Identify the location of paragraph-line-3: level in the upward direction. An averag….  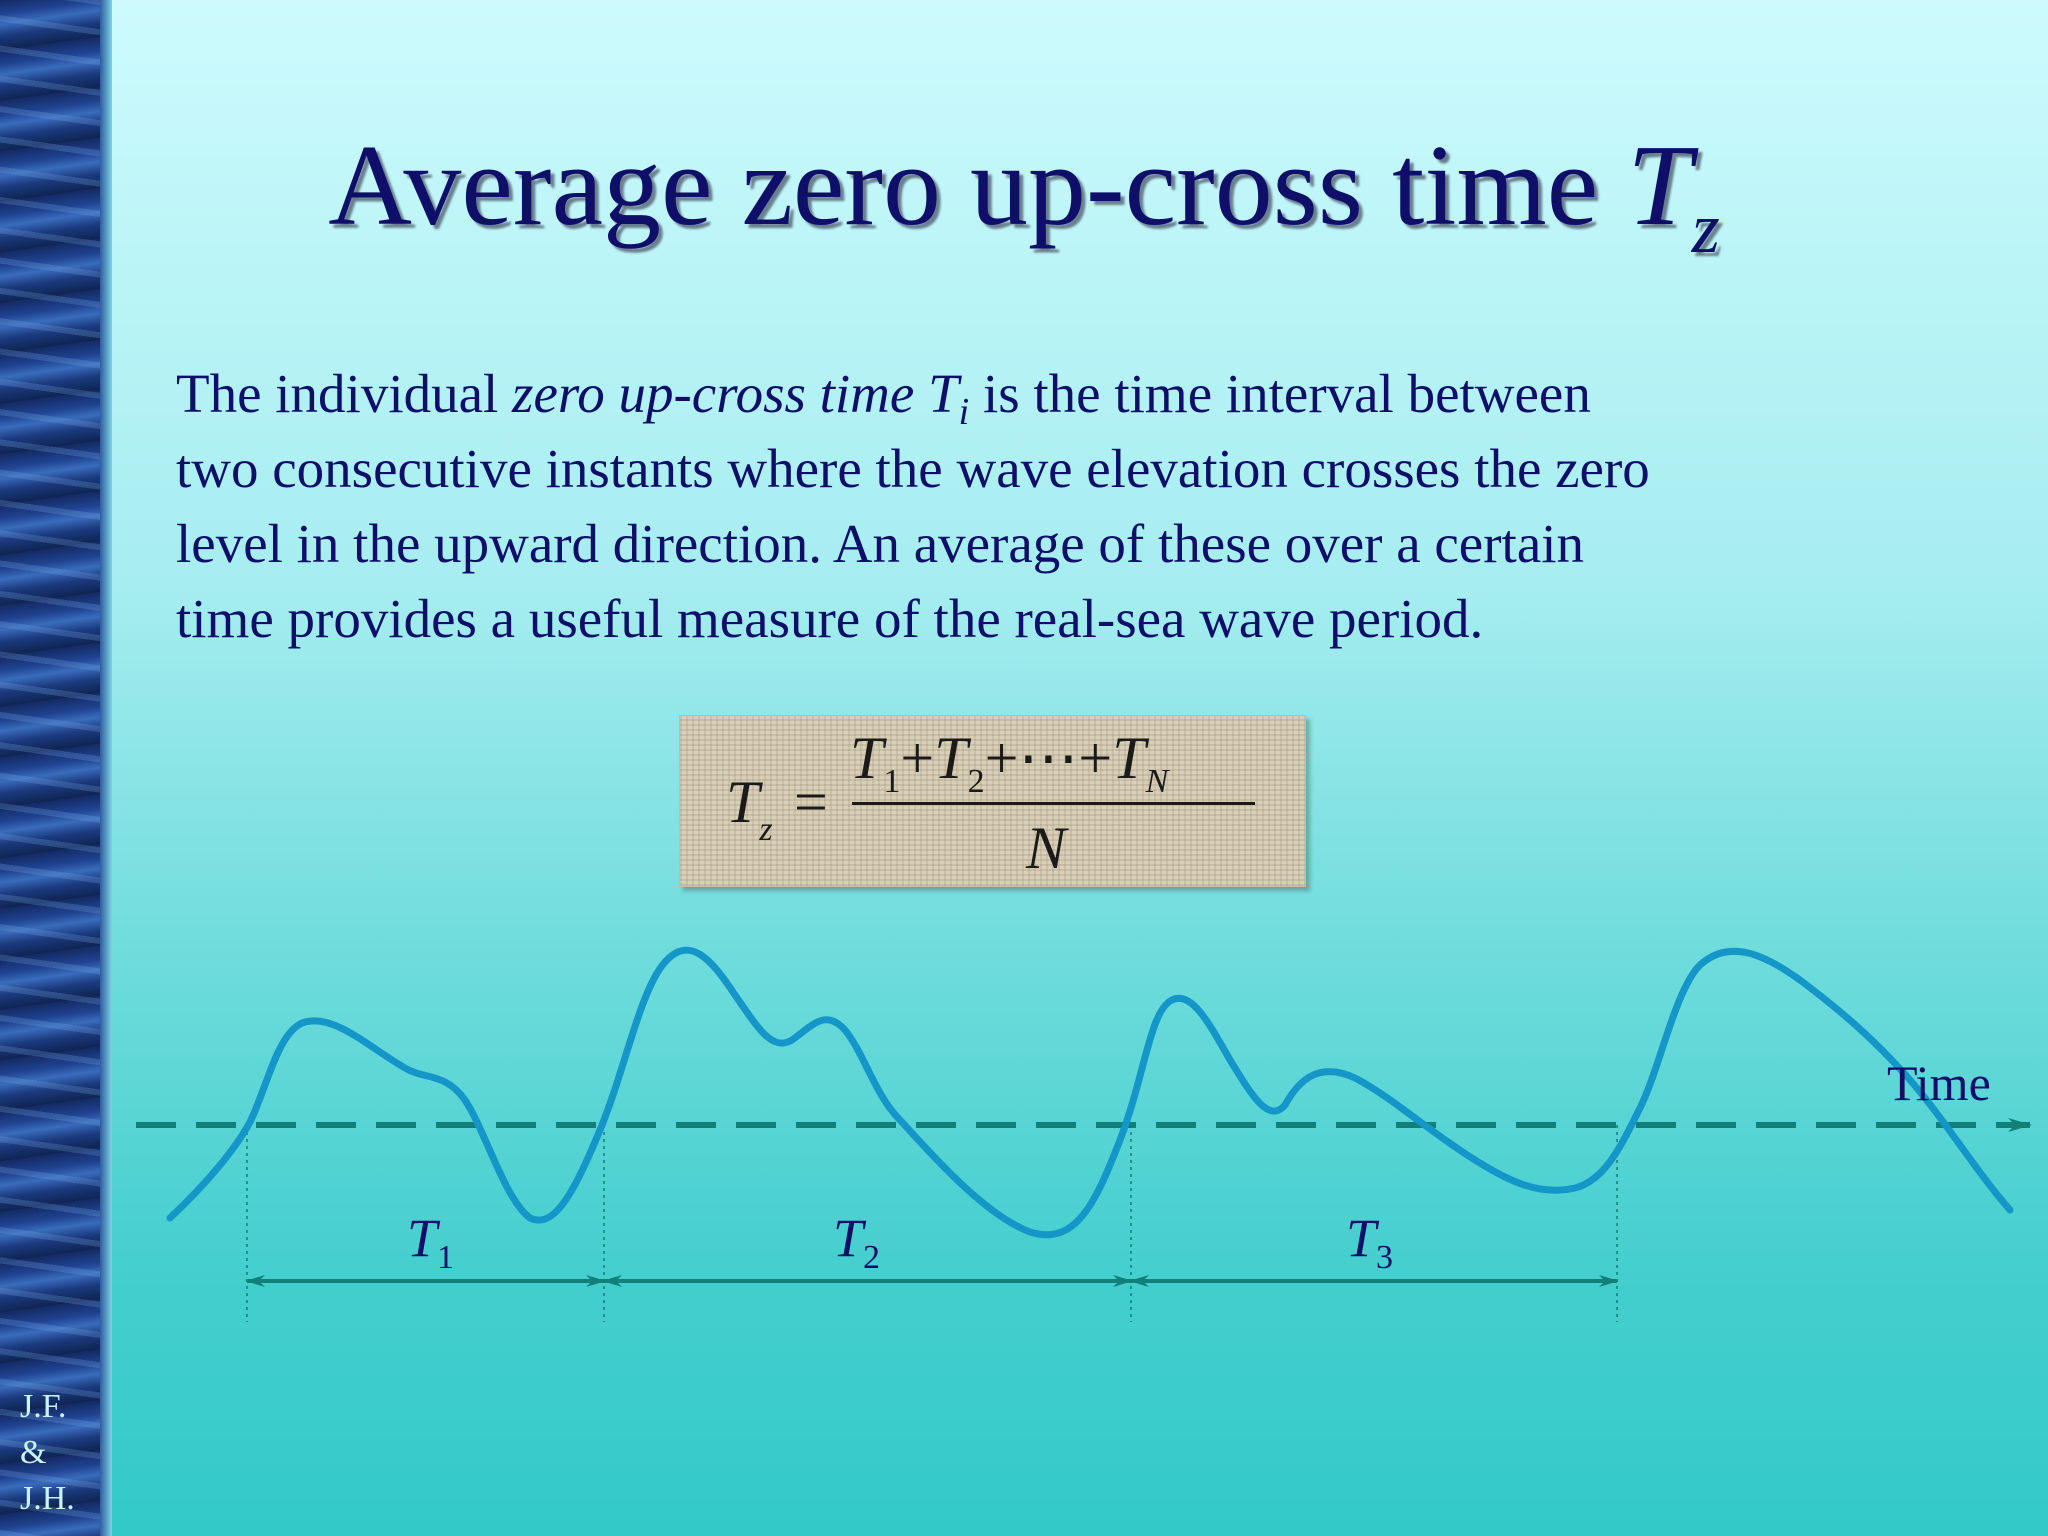
(880, 543).